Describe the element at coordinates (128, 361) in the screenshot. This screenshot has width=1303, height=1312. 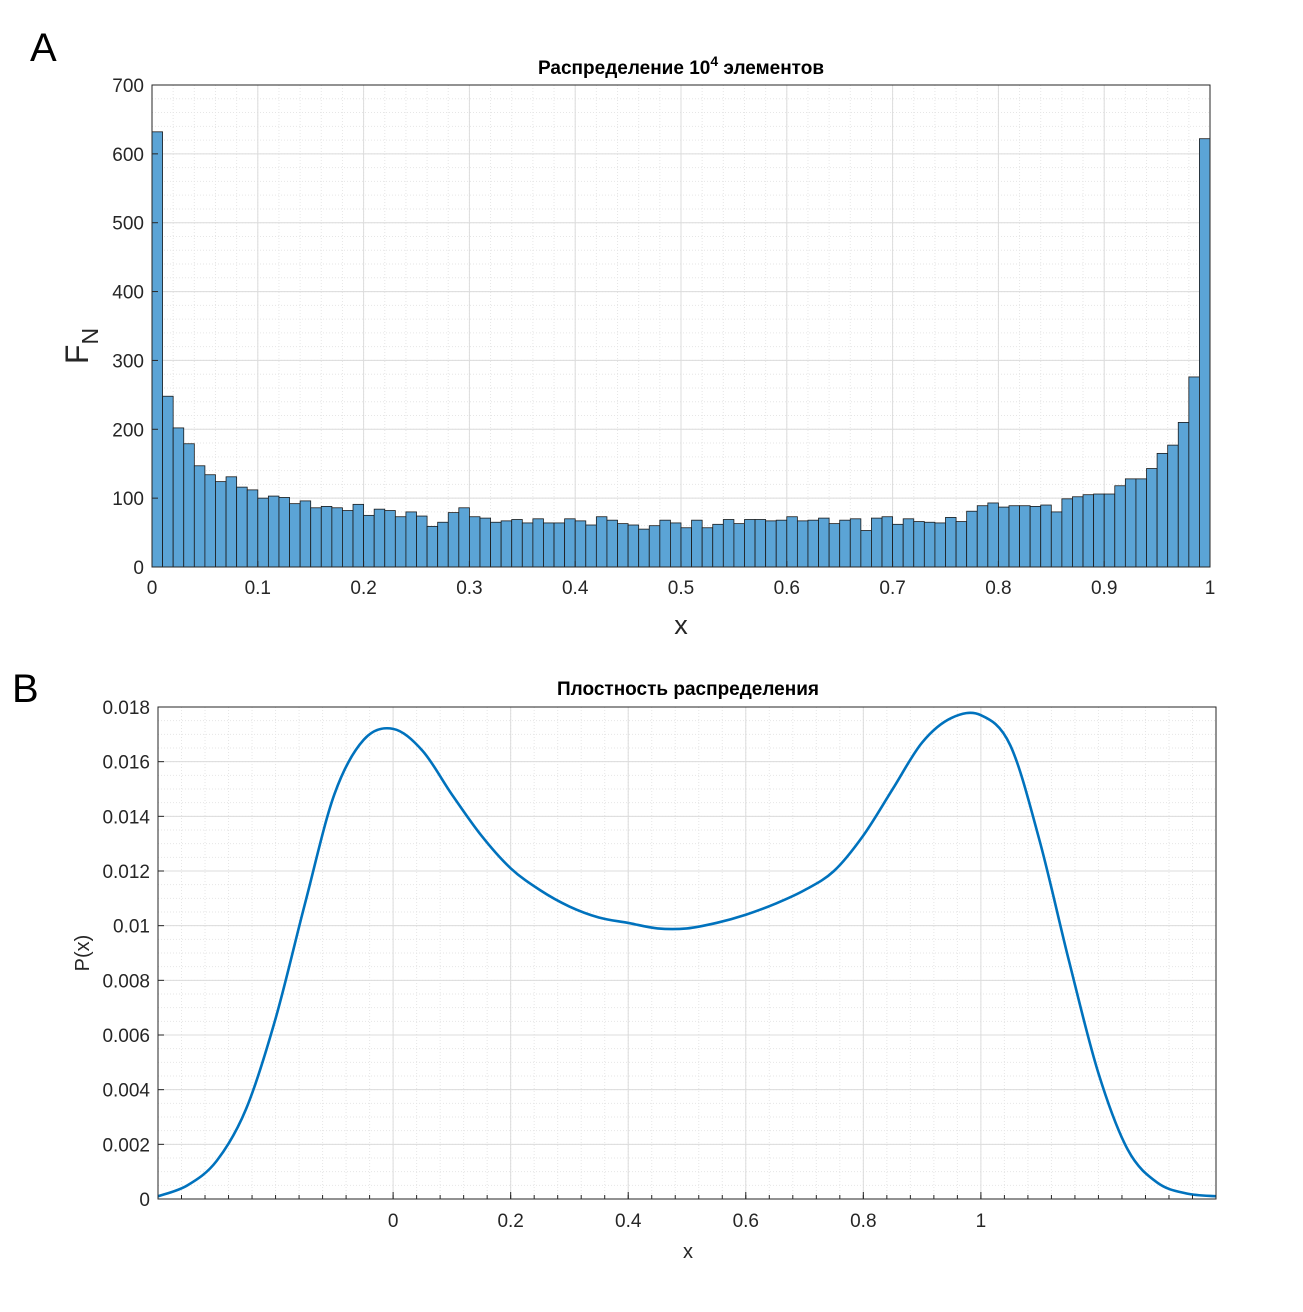
I see `histogram-ytick-label: 300` at that location.